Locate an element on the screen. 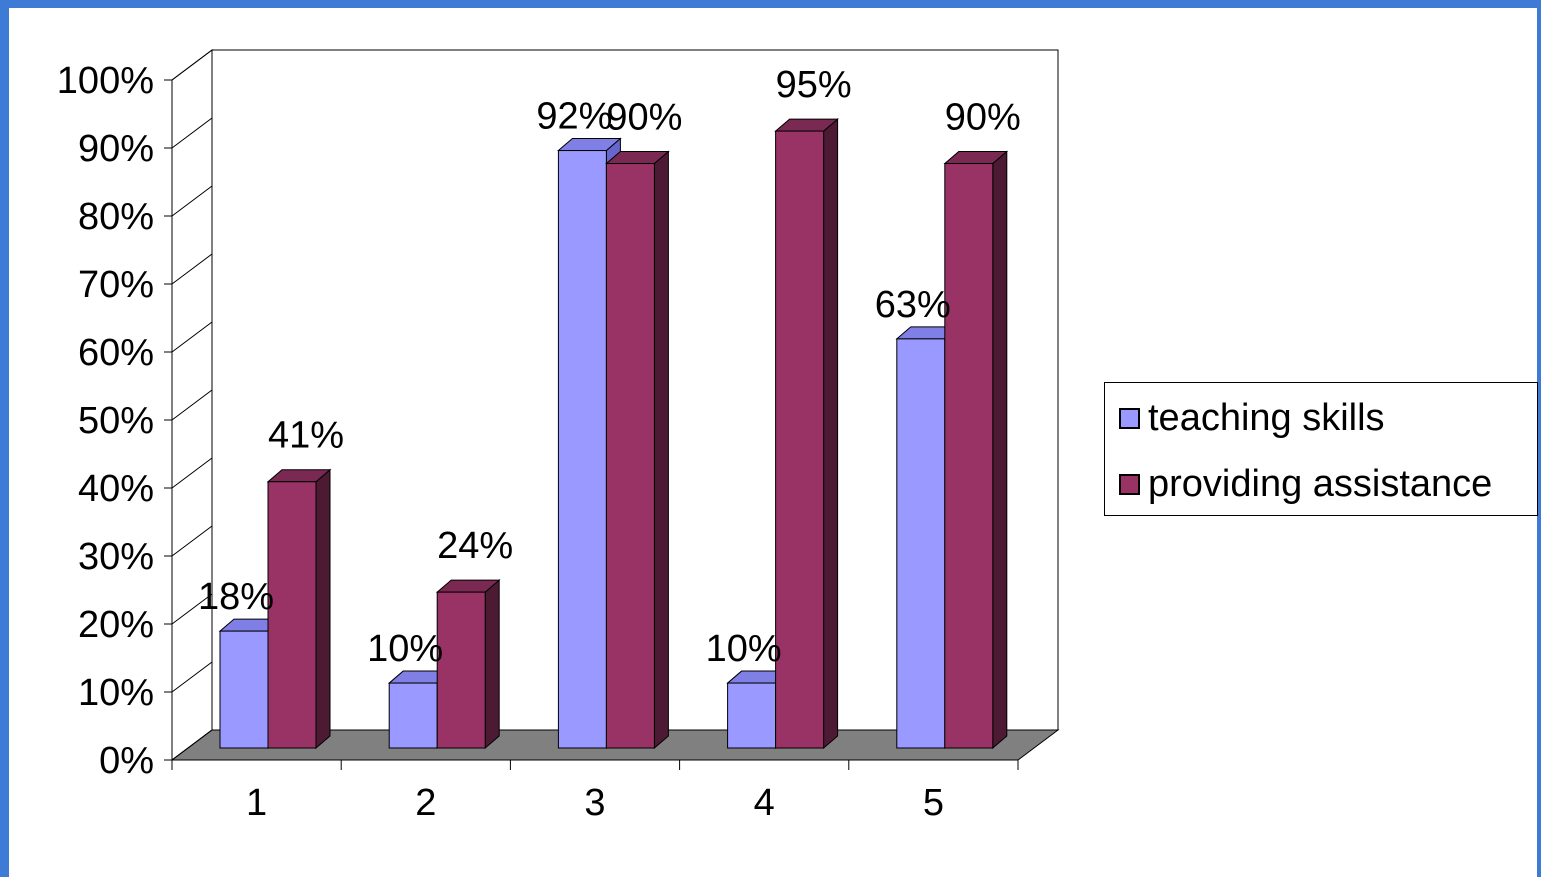 The width and height of the screenshot is (1541, 877). legend-item-series-1: teaching skills is located at coordinates (1252, 418).